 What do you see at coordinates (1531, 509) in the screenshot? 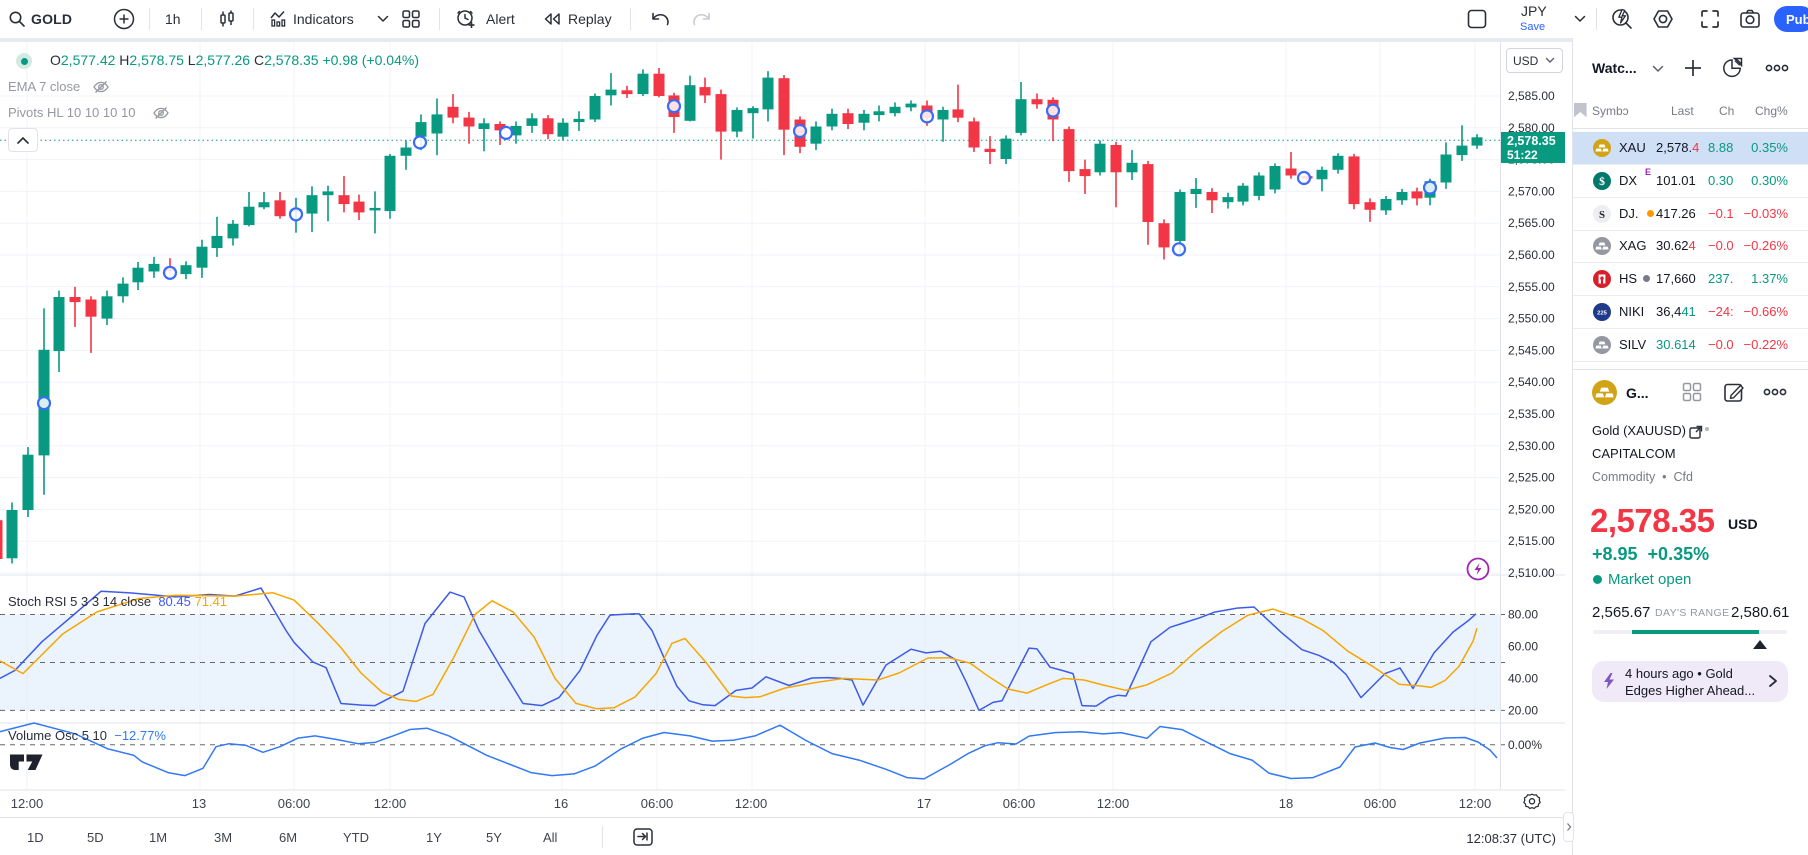
I see `svg-text: 2,520.00` at bounding box center [1531, 509].